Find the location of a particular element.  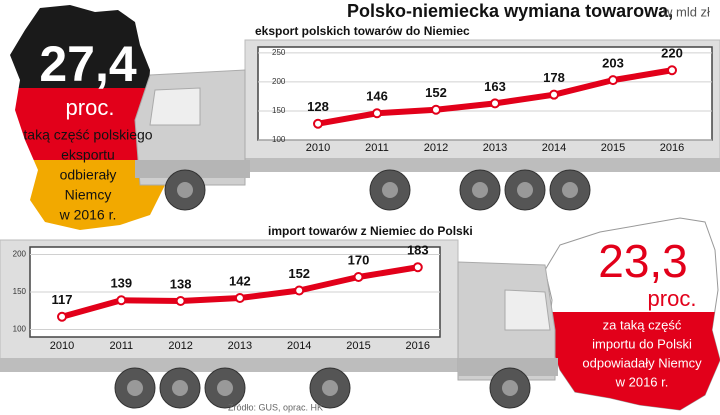

data-label: 163 is located at coordinates (495, 86).